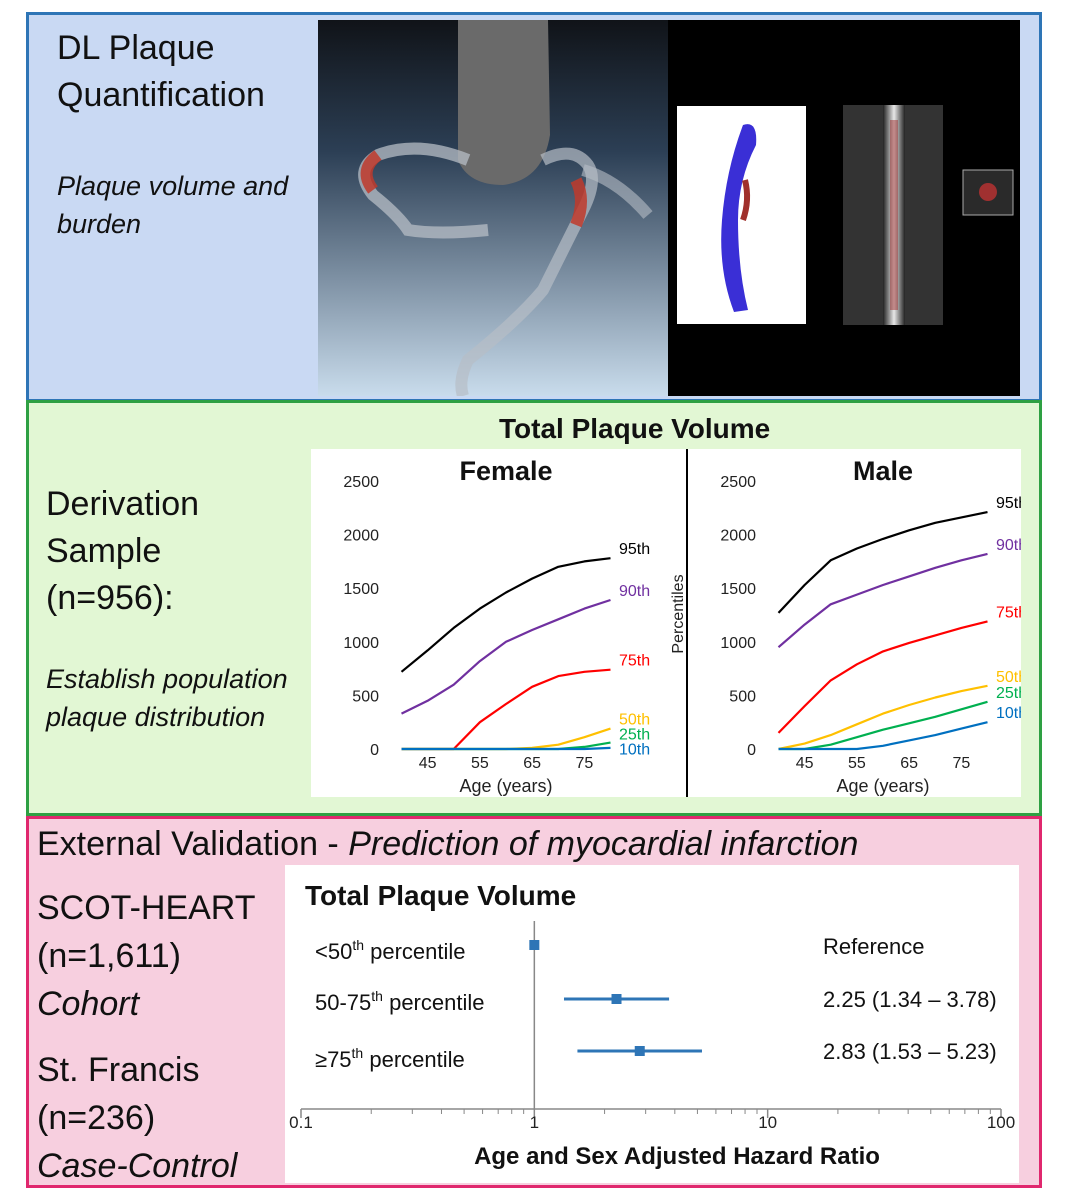 This screenshot has width=1071, height=1200. What do you see at coordinates (526, 272) in the screenshot?
I see `right-artery-shape` at bounding box center [526, 272].